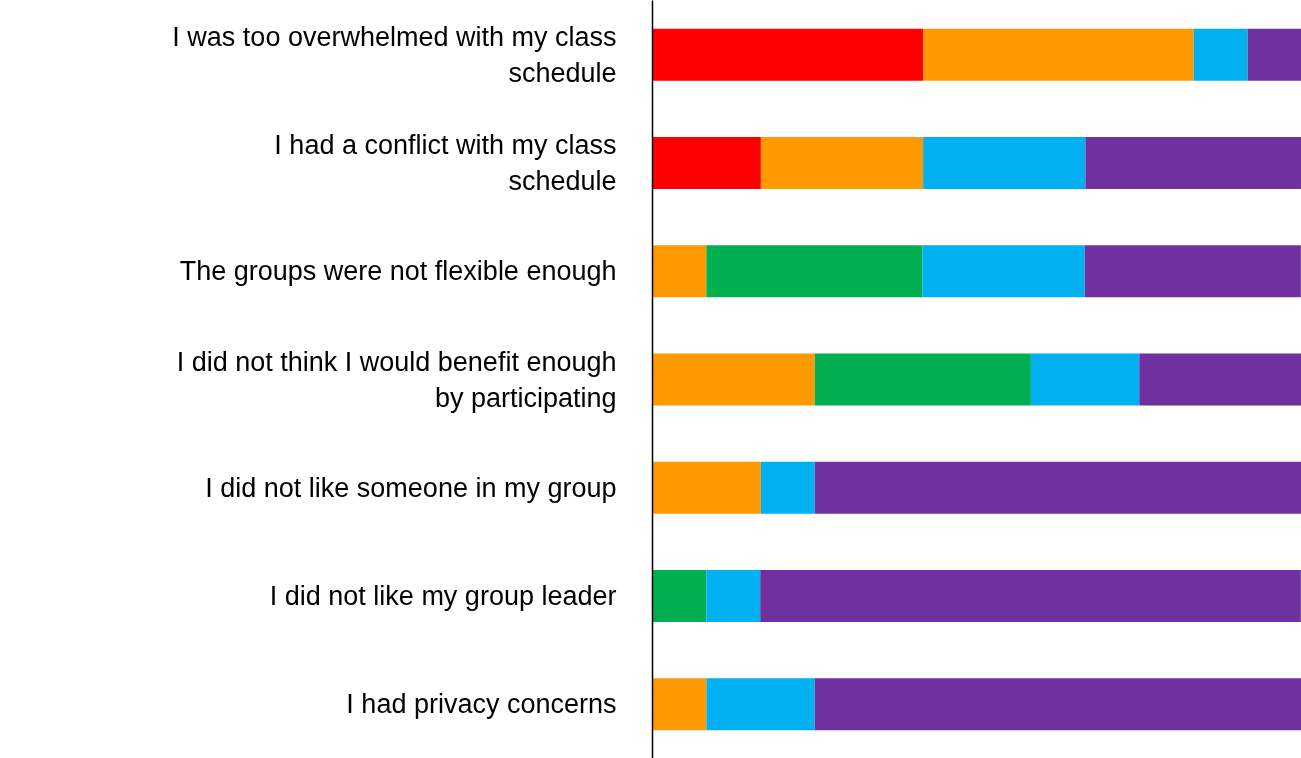 The image size is (1301, 758). I want to click on y-tick-label: I was too overwhelmed with my class schedule, so click(394, 54).